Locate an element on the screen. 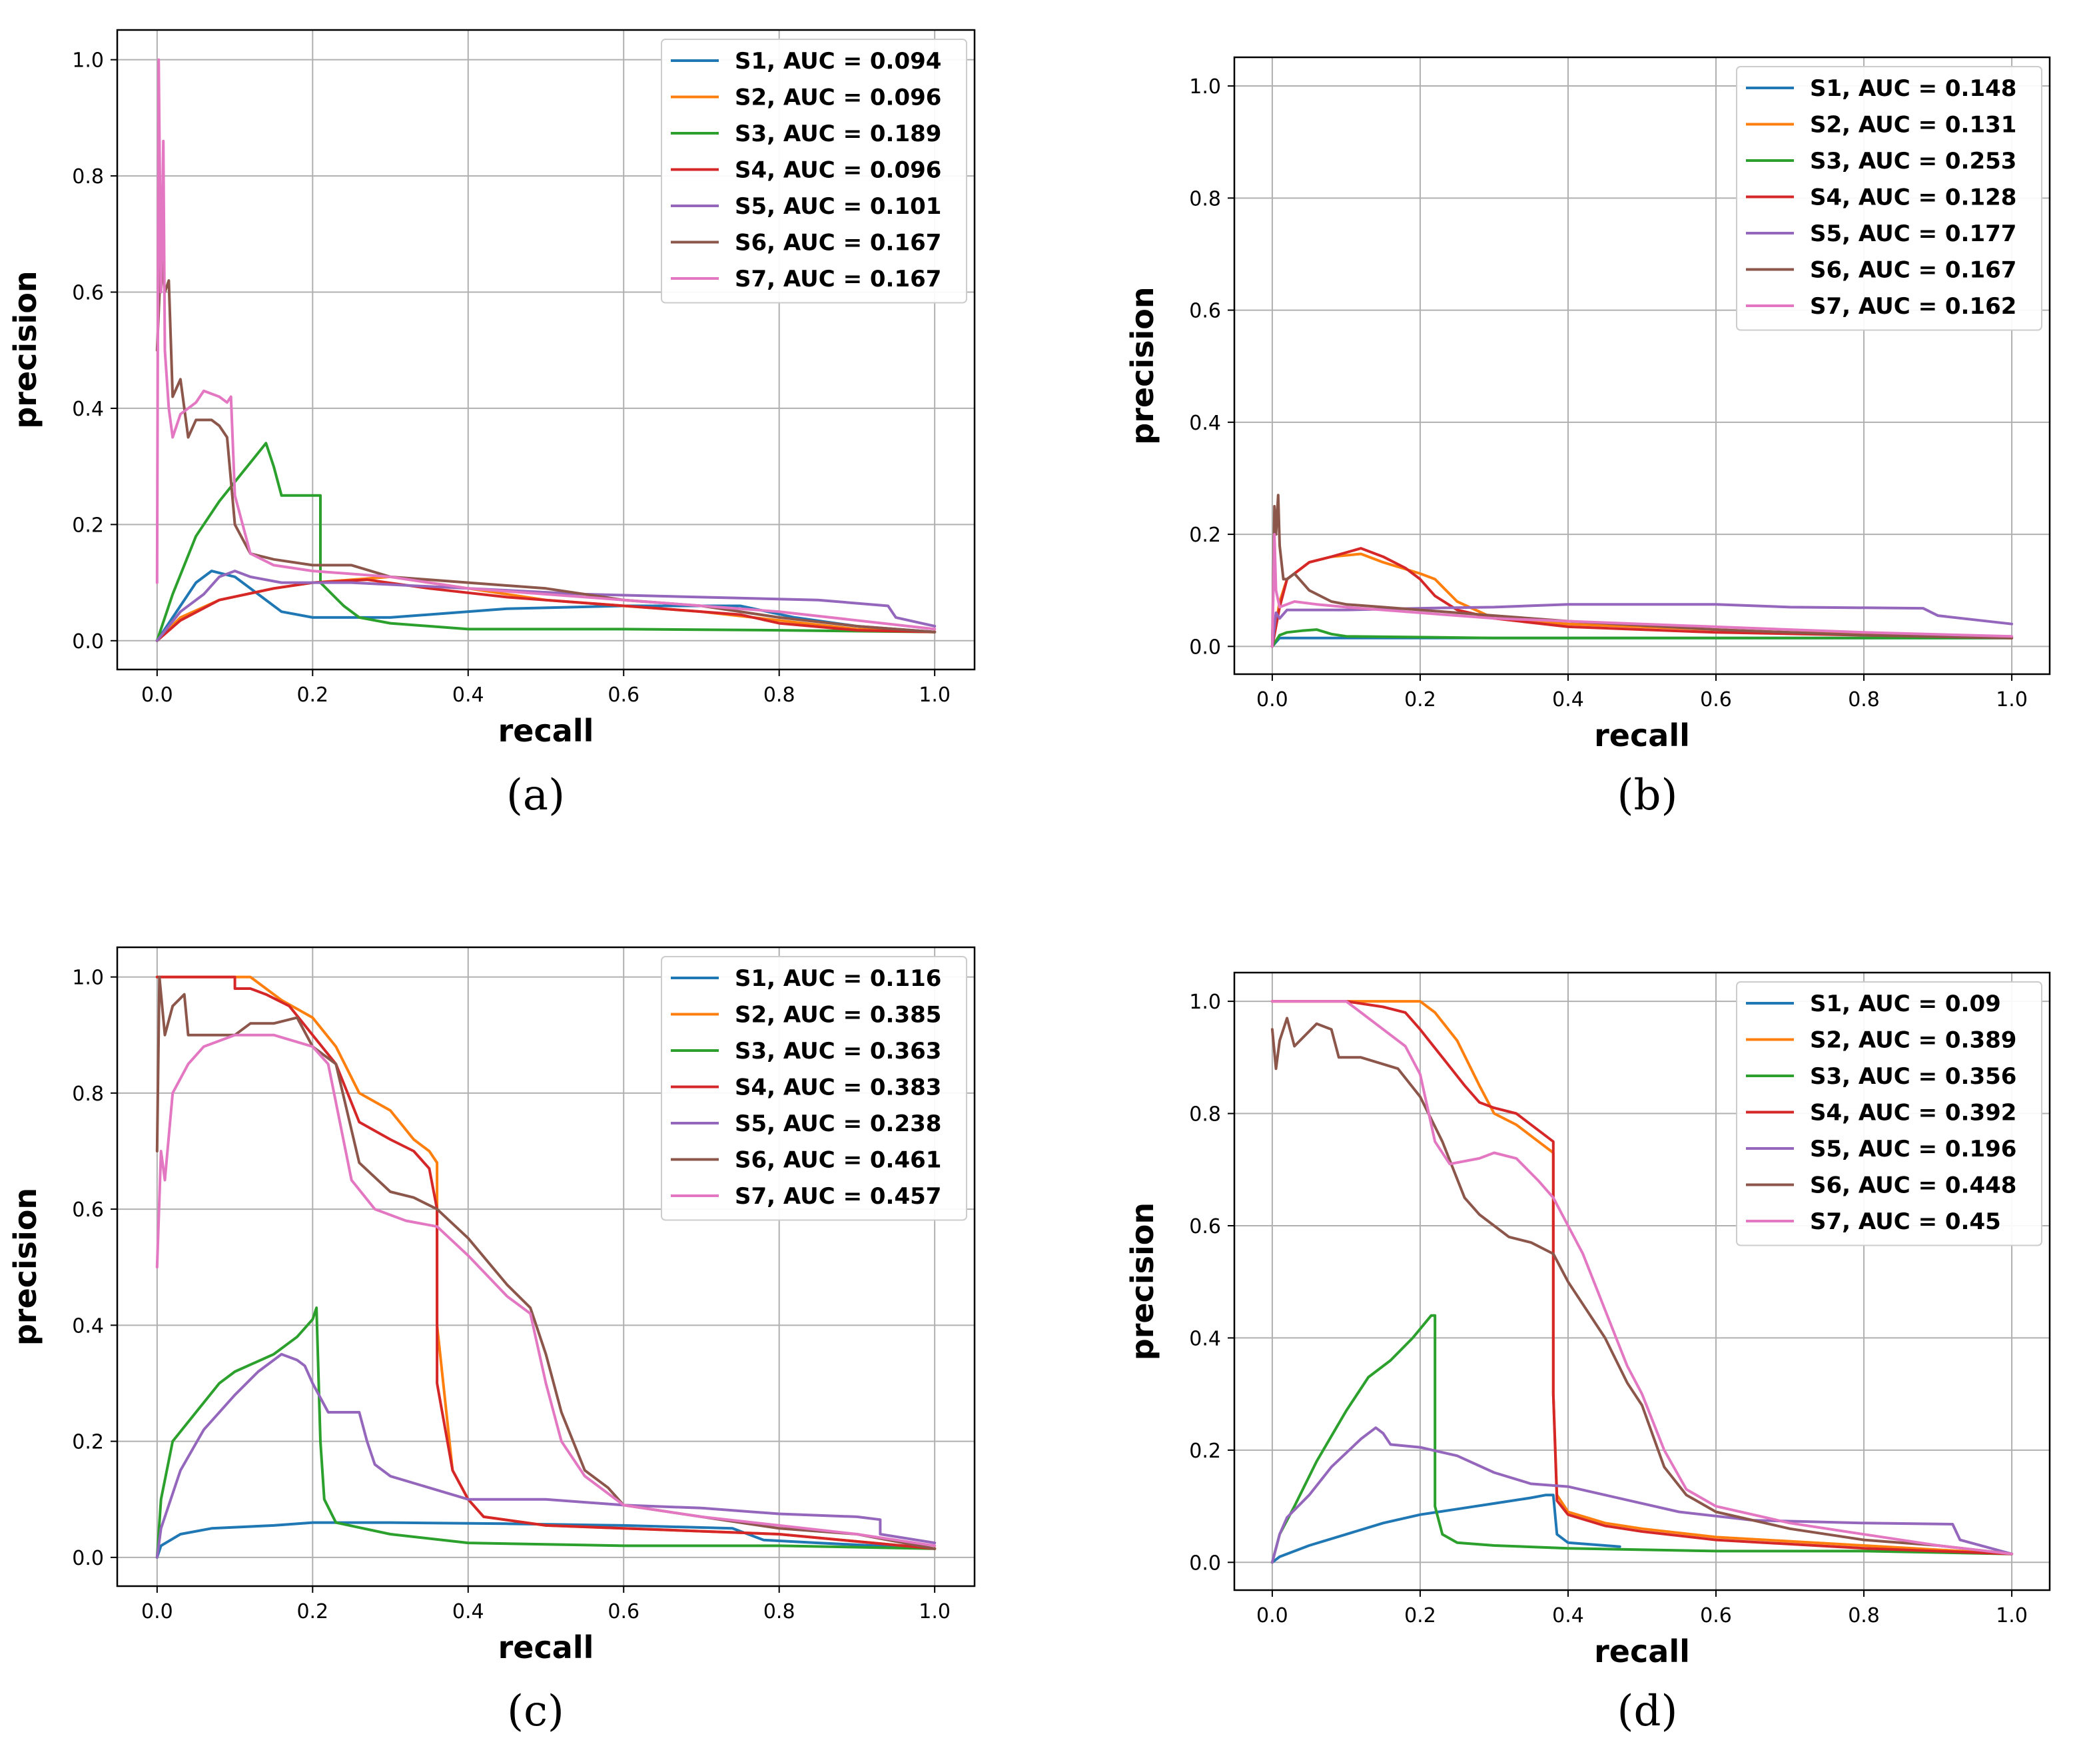  legend-label-s5: S5, AUC = 0.196 is located at coordinates (1913, 1149).